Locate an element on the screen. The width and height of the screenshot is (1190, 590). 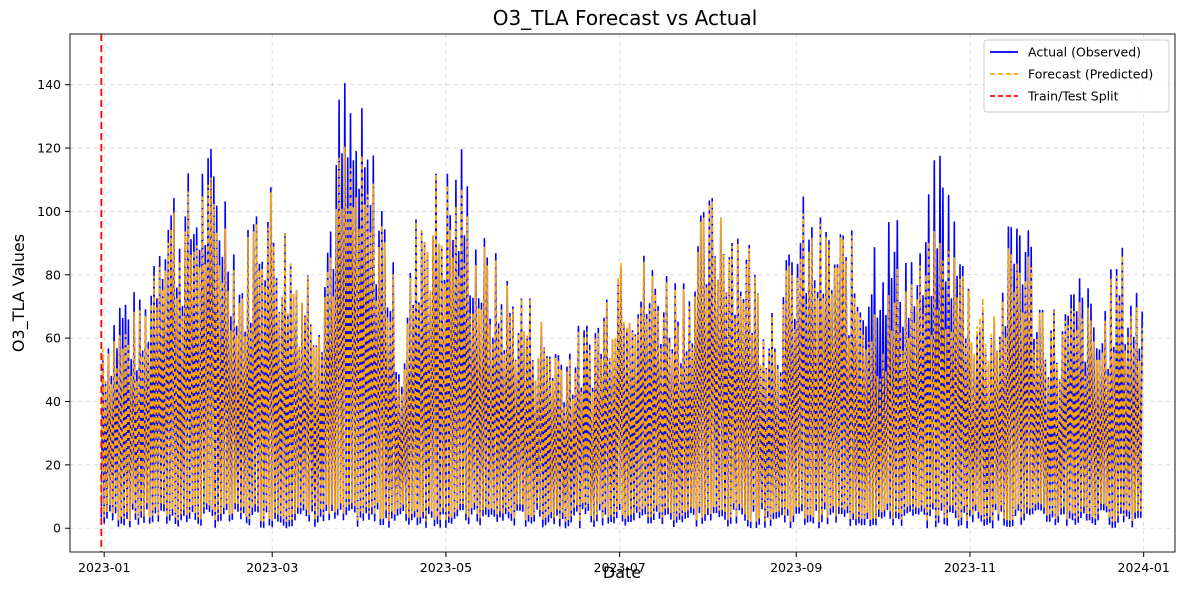
x-tick-label: 2023-07 is located at coordinates (620, 567).